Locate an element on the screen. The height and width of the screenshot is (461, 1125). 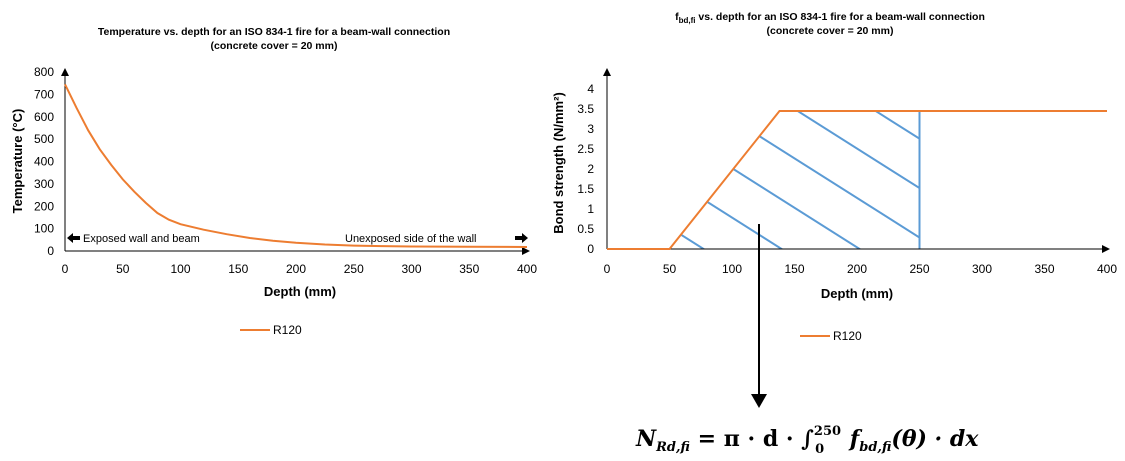
bond-x-tick-label: 400 is located at coordinates (1107, 269).